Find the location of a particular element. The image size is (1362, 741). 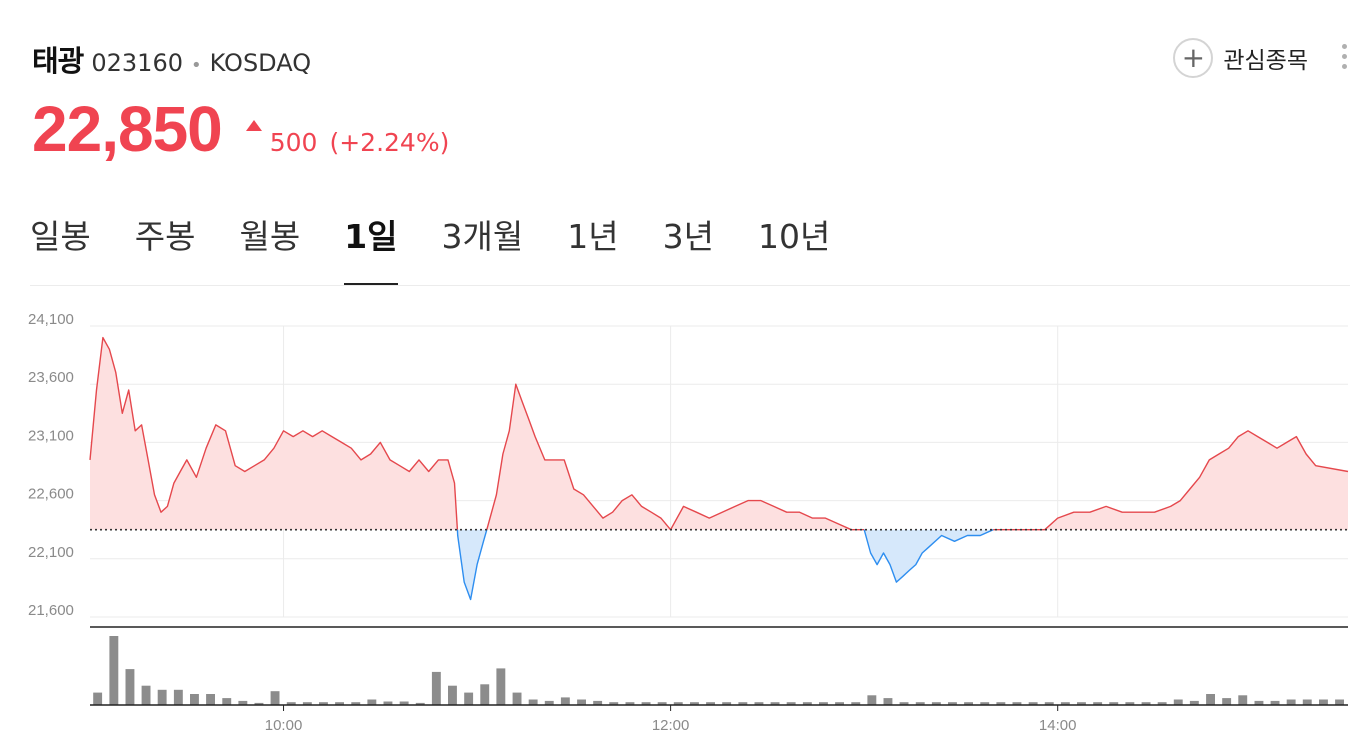

y-axis-labels: 24,100 23,600 23,100 22,600 22,100 21,600 is located at coordinates (51, 465).